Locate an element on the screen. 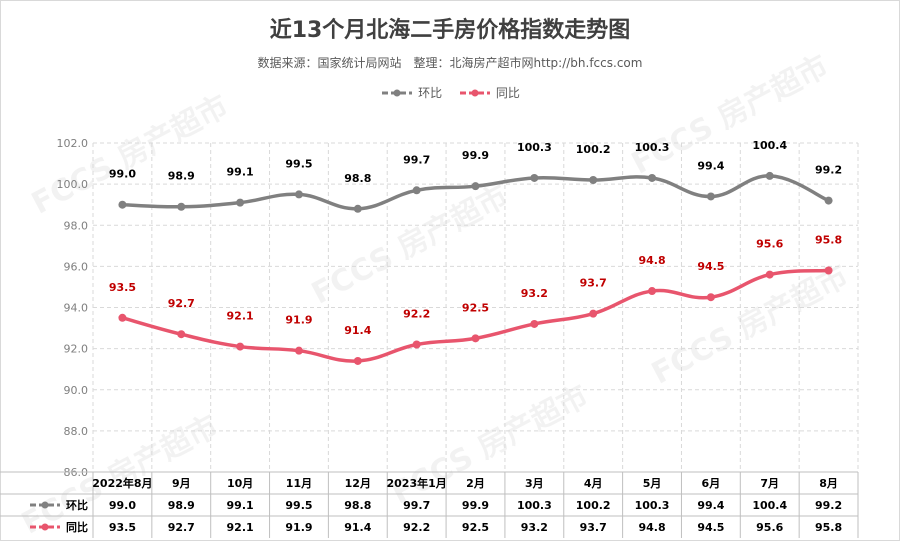 The image size is (900, 542). legend: 环比 同比 is located at coordinates (450, 92).